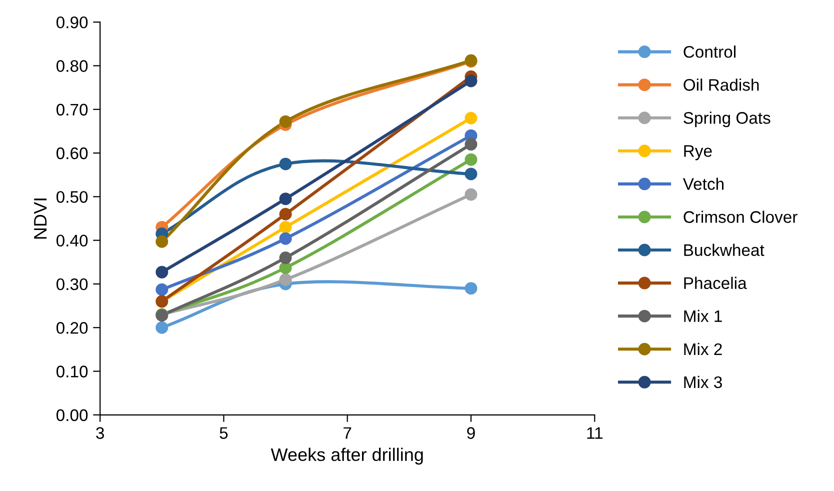  What do you see at coordinates (471, 433) in the screenshot?
I see `x-tick-label: 9` at bounding box center [471, 433].